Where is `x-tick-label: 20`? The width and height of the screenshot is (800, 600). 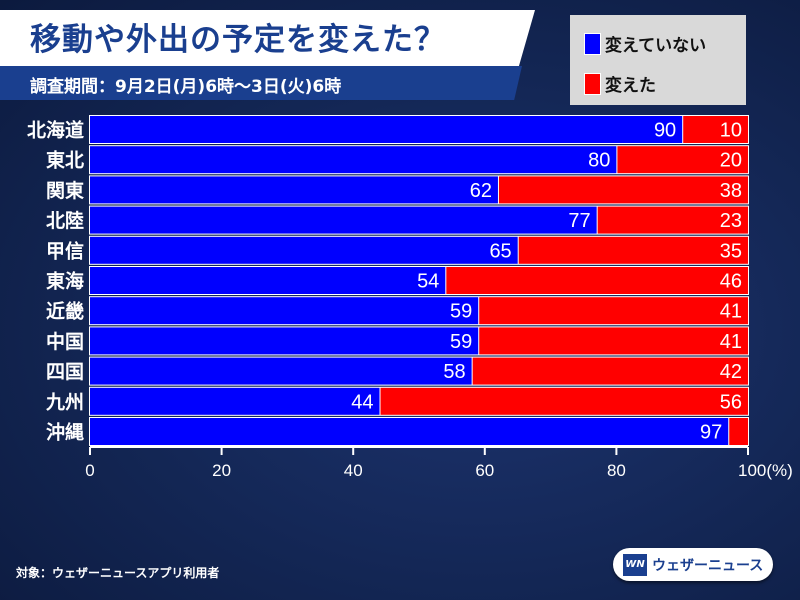
x-tick-label: 20 is located at coordinates (221, 470).